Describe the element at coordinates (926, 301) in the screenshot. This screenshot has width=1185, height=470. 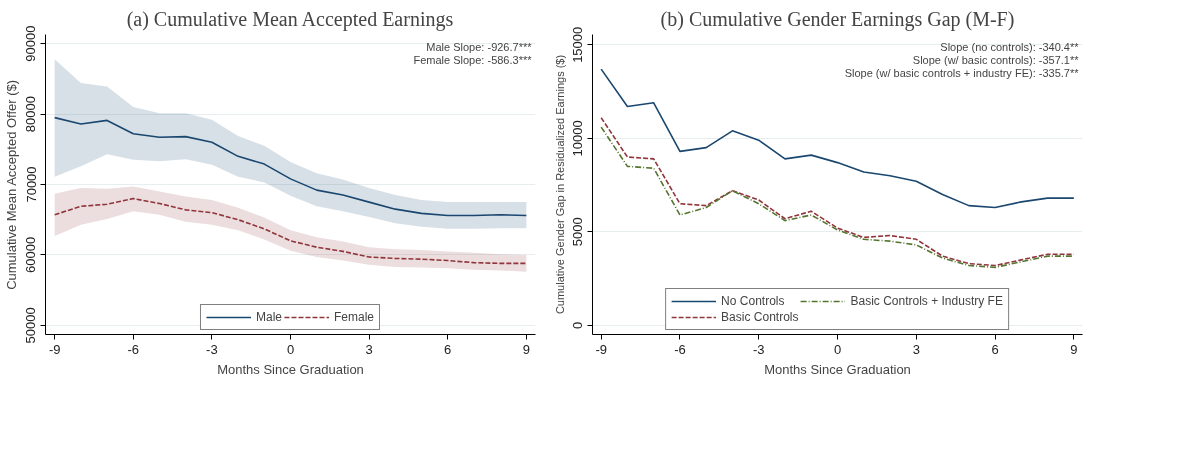
I see `legend-label: Basic Controls + Industry FE` at that location.